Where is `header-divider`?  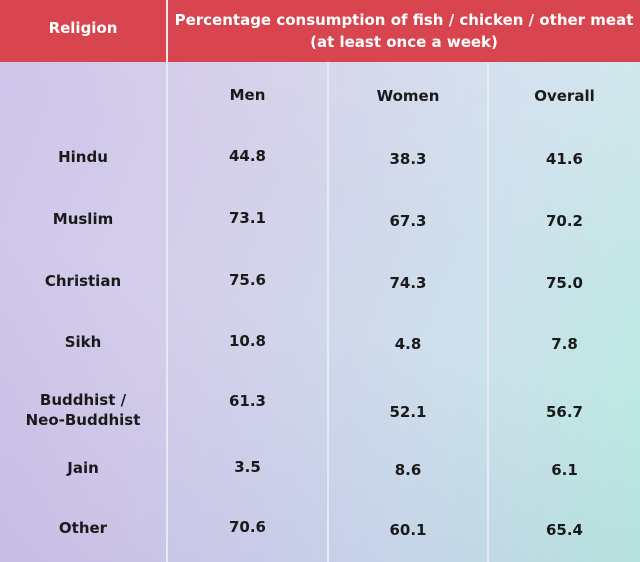 header-divider is located at coordinates (167, 31).